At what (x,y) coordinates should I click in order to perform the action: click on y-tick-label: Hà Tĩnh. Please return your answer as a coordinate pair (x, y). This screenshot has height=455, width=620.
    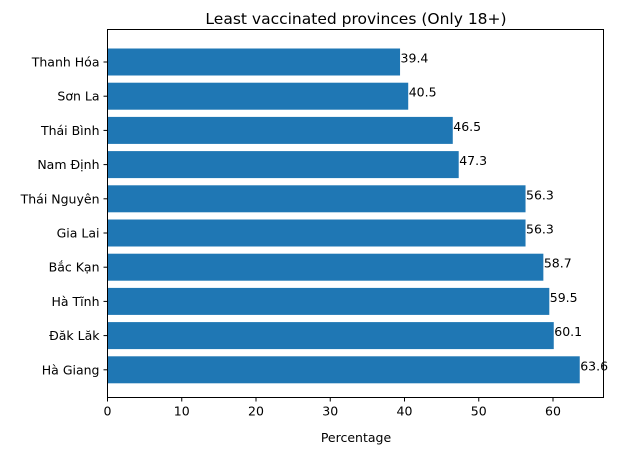
    Looking at the image, I should click on (76, 301).